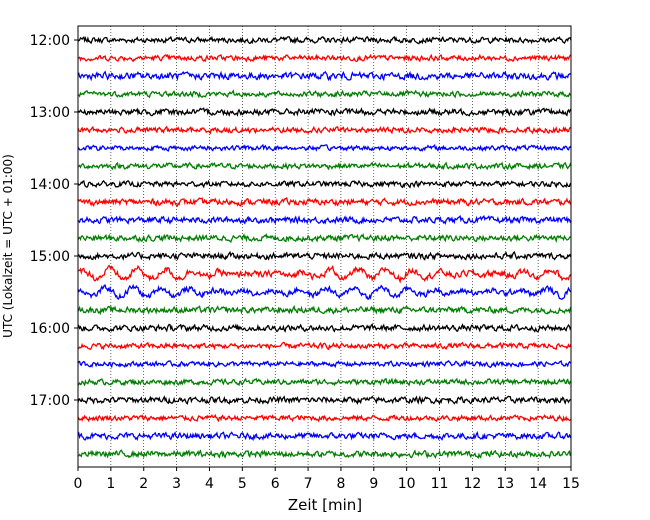  What do you see at coordinates (325, 505) in the screenshot?
I see `x-axis-label: Zeit [min]` at bounding box center [325, 505].